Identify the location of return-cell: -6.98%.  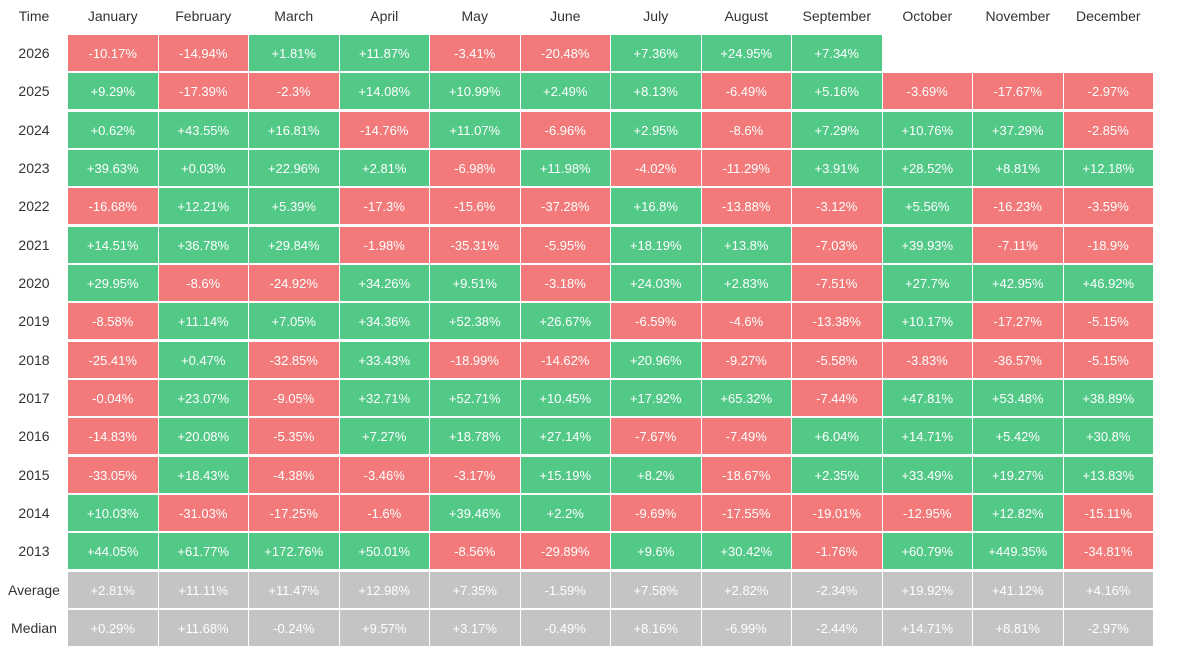
(475, 168).